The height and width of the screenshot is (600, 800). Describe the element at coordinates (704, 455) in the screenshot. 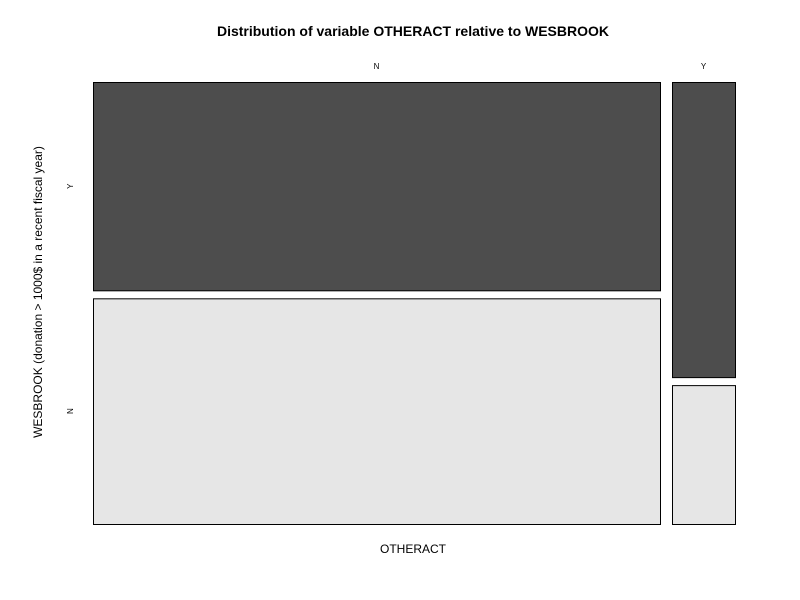

I see `tile-Y-N` at that location.